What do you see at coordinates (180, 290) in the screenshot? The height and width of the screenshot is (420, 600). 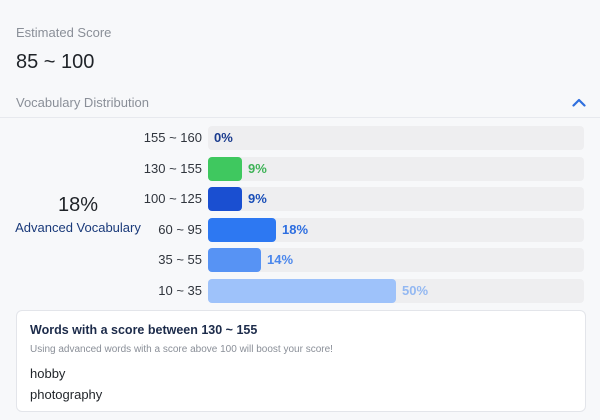 I see `range-label: 10 ~ 35` at bounding box center [180, 290].